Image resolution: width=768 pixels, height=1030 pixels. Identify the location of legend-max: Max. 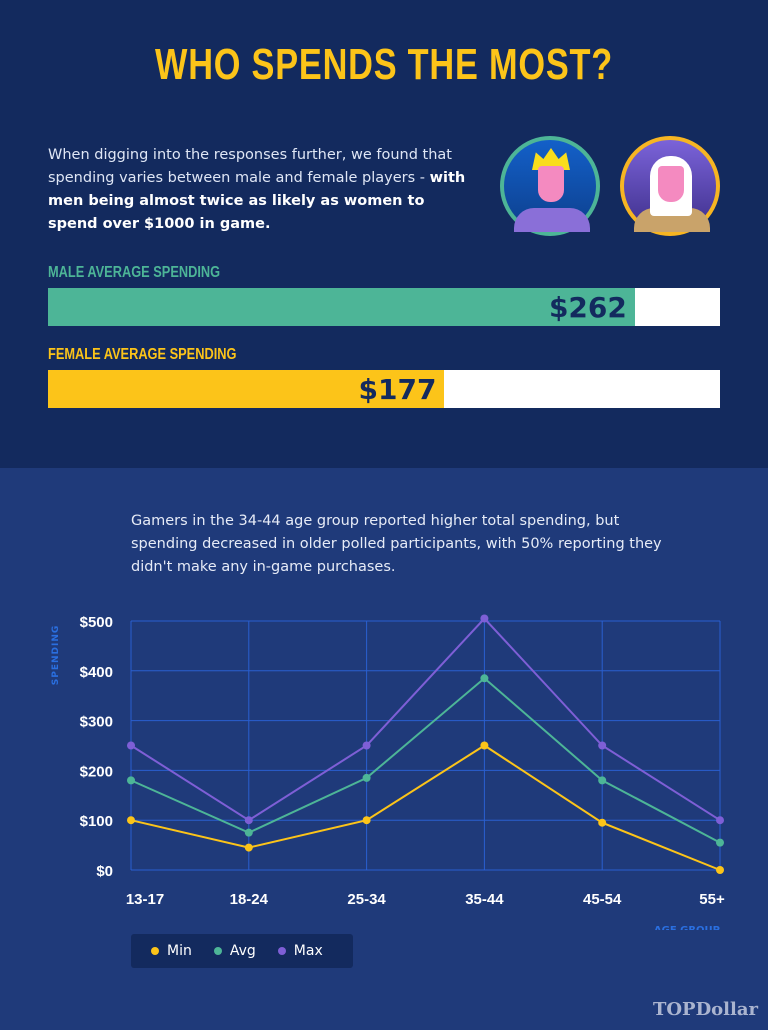
(300, 951).